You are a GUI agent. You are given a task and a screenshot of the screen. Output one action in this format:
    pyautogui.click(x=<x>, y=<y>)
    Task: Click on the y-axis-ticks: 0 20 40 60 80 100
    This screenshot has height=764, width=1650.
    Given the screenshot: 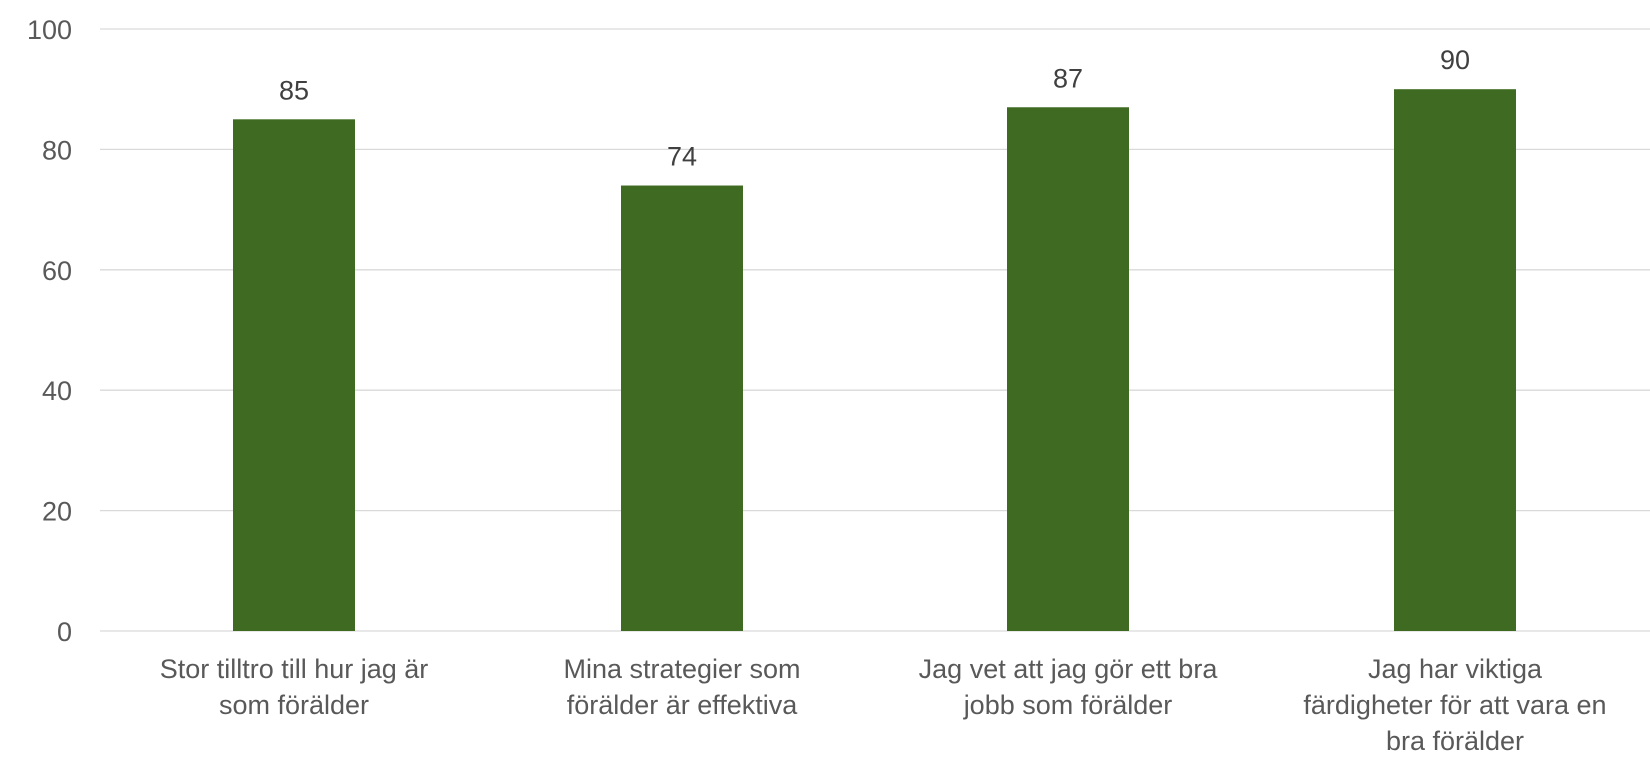 What is the action you would take?
    pyautogui.click(x=49, y=331)
    